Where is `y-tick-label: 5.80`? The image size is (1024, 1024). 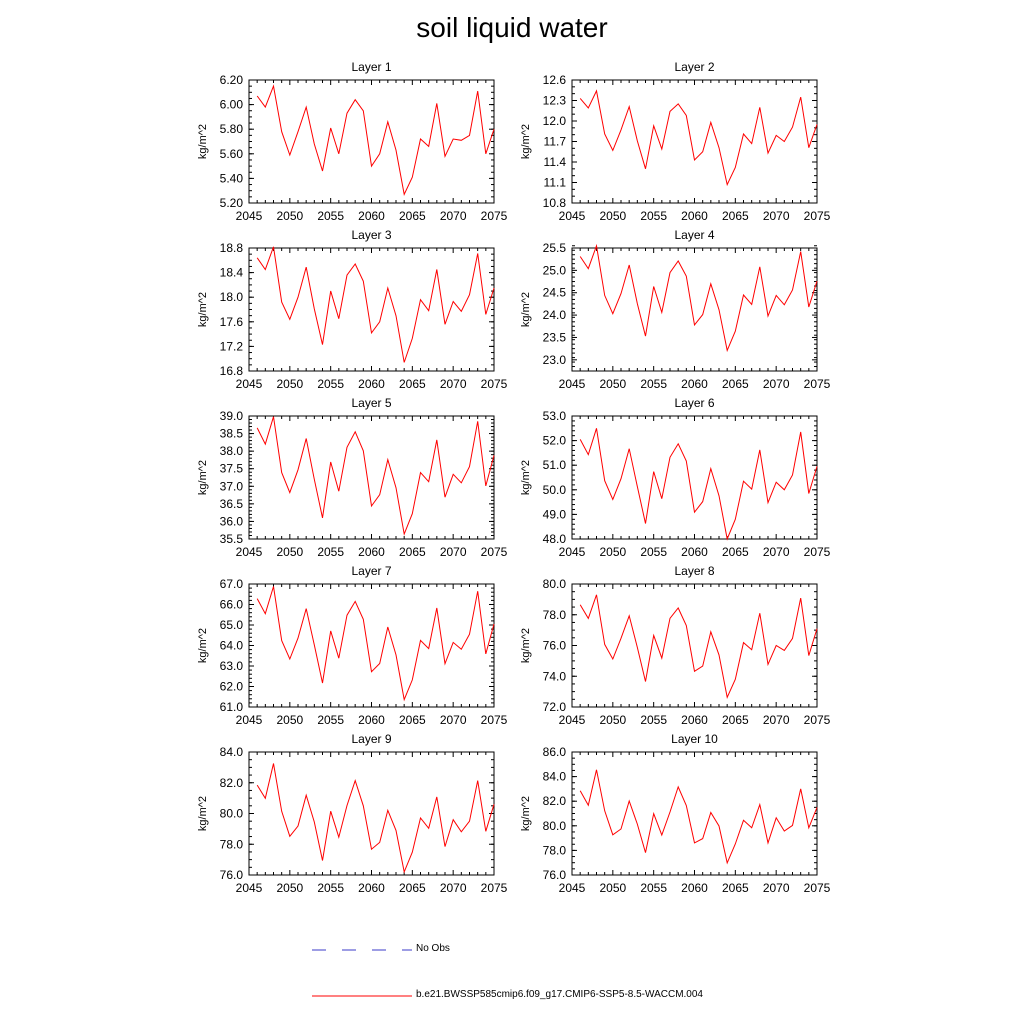 y-tick-label: 5.80 is located at coordinates (232, 129).